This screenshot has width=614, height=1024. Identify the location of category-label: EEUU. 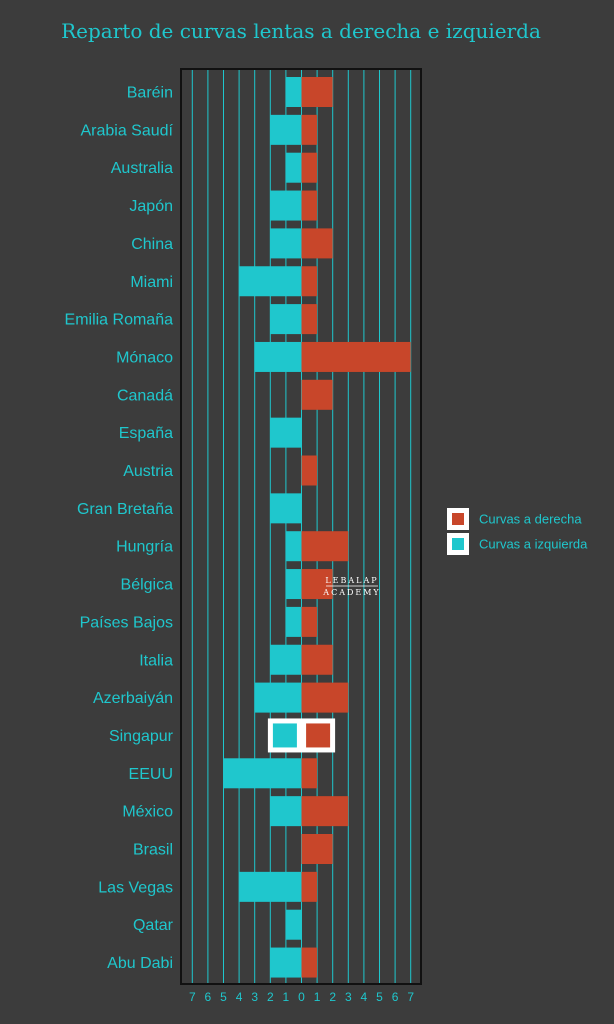
(151, 774).